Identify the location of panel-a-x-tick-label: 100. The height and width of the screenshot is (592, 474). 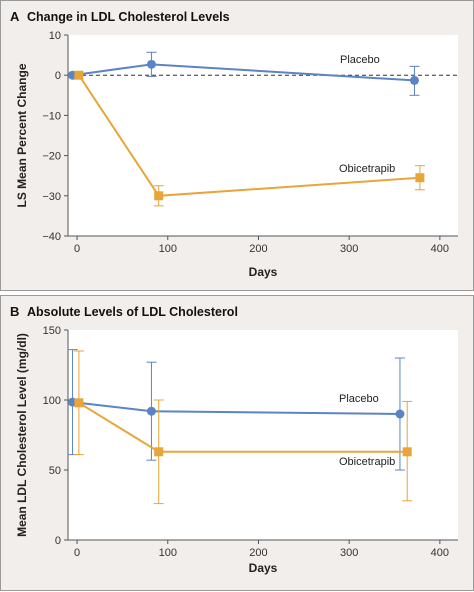
(168, 249).